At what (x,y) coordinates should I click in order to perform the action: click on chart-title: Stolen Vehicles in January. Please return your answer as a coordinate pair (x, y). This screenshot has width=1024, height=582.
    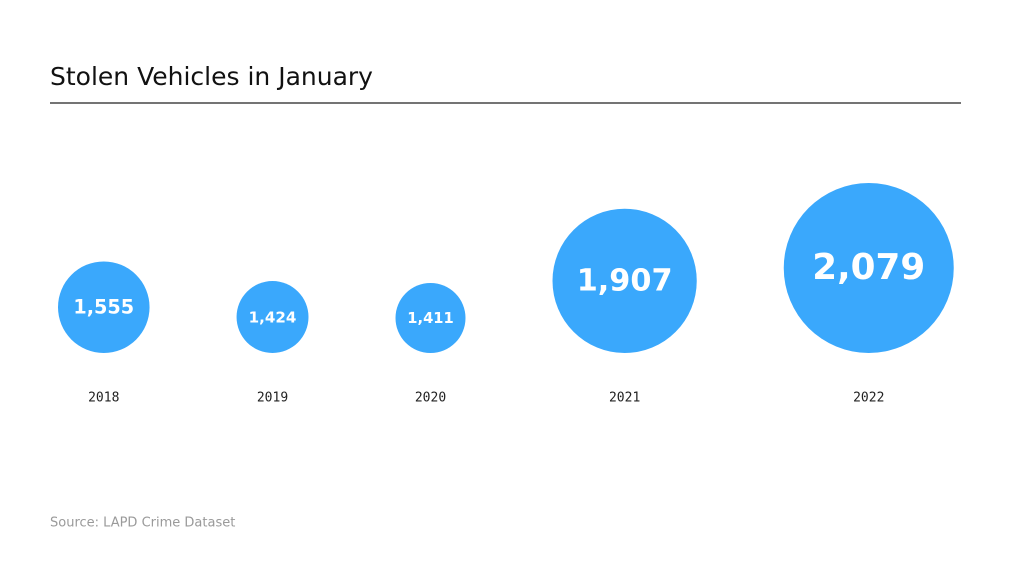
    Looking at the image, I should click on (211, 76).